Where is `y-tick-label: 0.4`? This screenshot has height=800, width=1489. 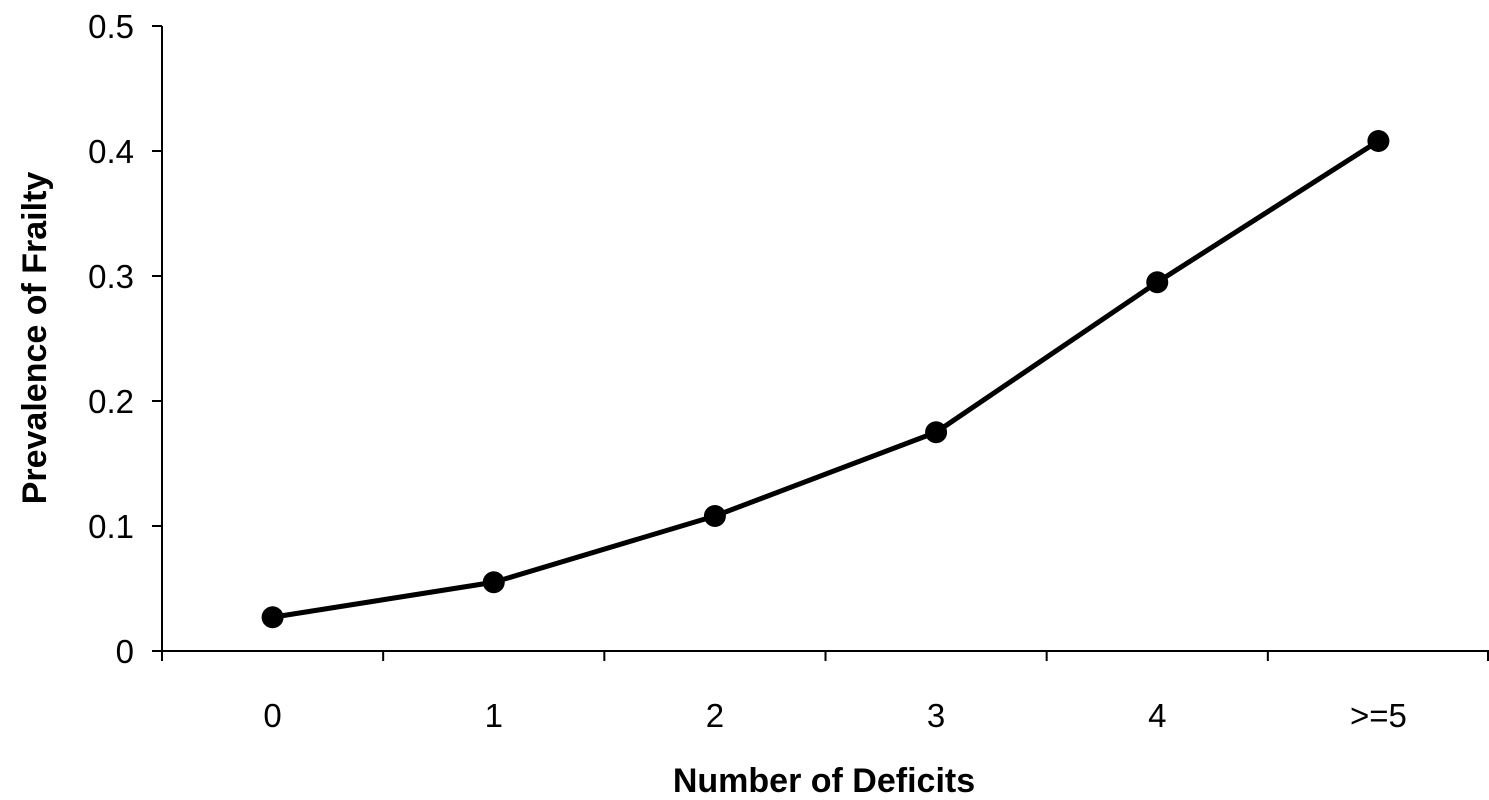 y-tick-label: 0.4 is located at coordinates (111, 151).